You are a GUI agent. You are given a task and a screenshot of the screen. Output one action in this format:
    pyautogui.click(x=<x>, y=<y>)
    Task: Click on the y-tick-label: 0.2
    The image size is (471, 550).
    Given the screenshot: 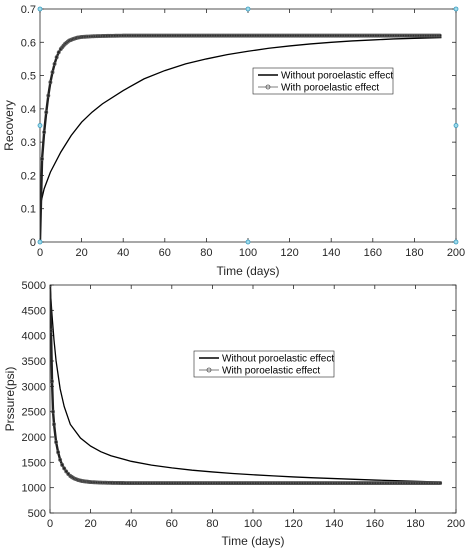 What is the action you would take?
    pyautogui.click(x=28, y=176)
    